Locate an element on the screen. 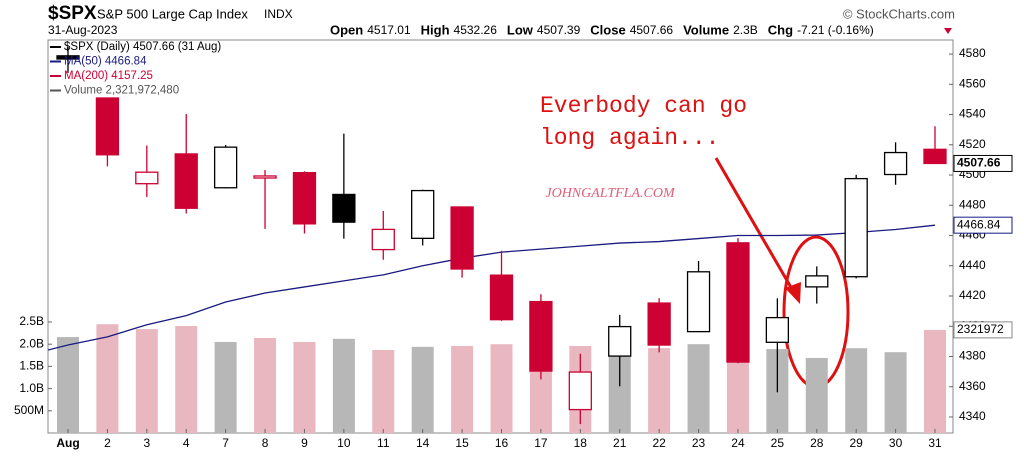 The width and height of the screenshot is (1024, 457). exchange: INDX is located at coordinates (278, 14).